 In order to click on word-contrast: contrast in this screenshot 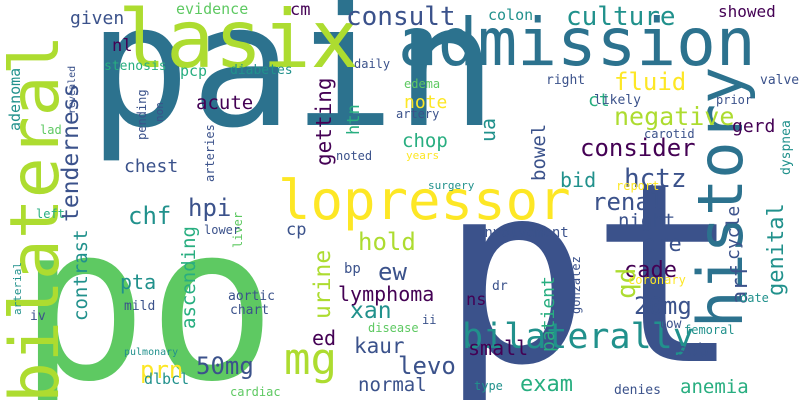, I will do `click(81, 275)`.